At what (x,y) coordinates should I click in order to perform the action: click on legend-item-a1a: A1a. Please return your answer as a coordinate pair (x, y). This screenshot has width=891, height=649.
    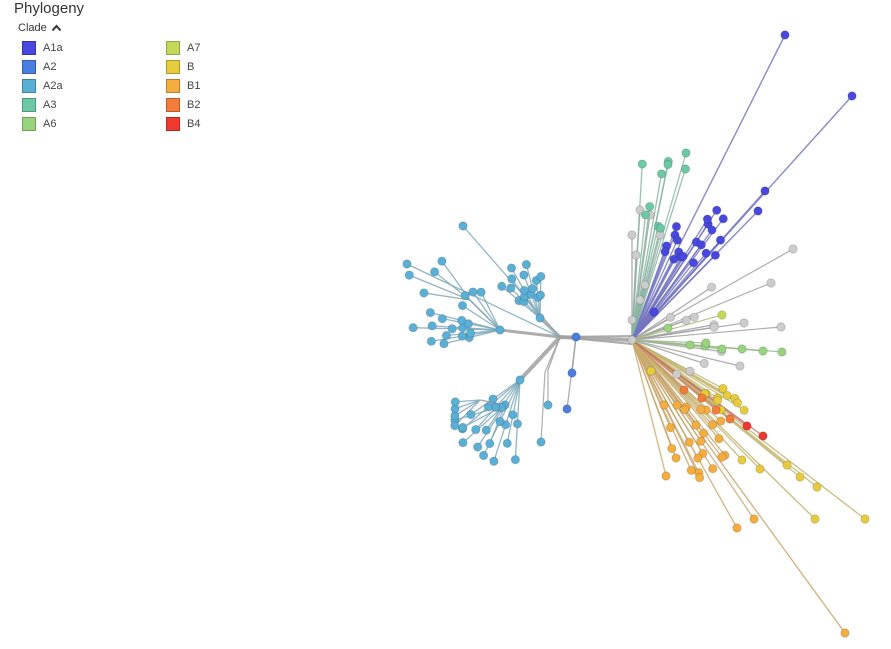
    Looking at the image, I should click on (42, 48).